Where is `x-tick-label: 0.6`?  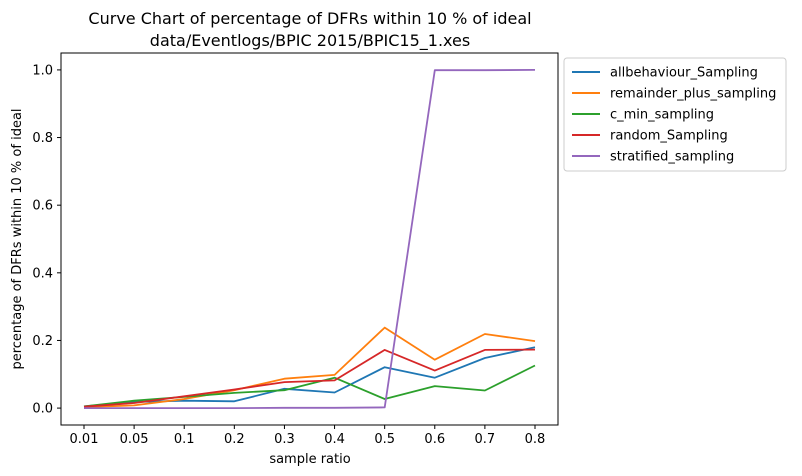
x-tick-label: 0.6 is located at coordinates (434, 439).